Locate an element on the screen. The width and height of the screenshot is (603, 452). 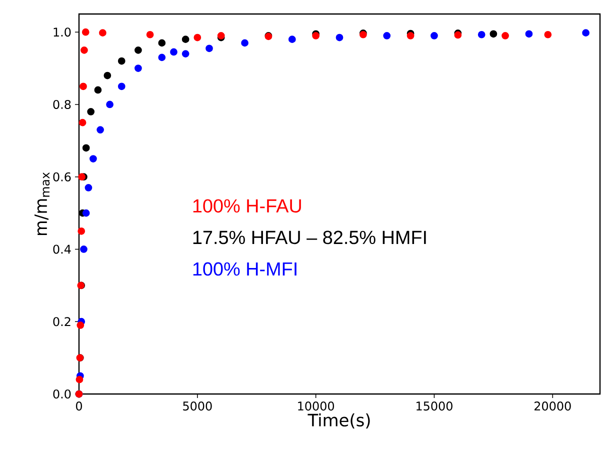
y-tick-label: 0.2 is located at coordinates (61, 321).